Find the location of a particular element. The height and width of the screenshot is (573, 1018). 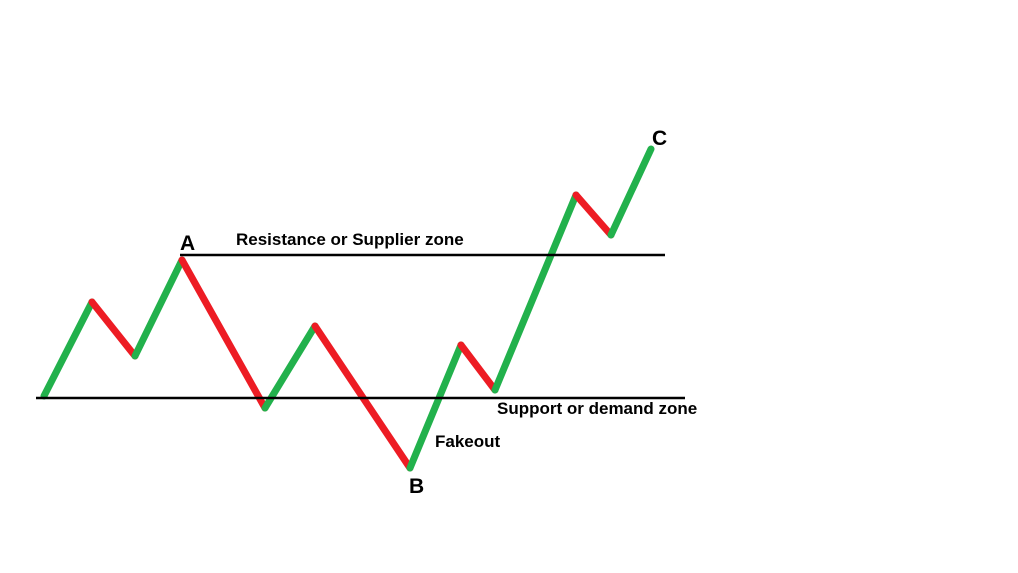

point-b-label: B is located at coordinates (416, 486).